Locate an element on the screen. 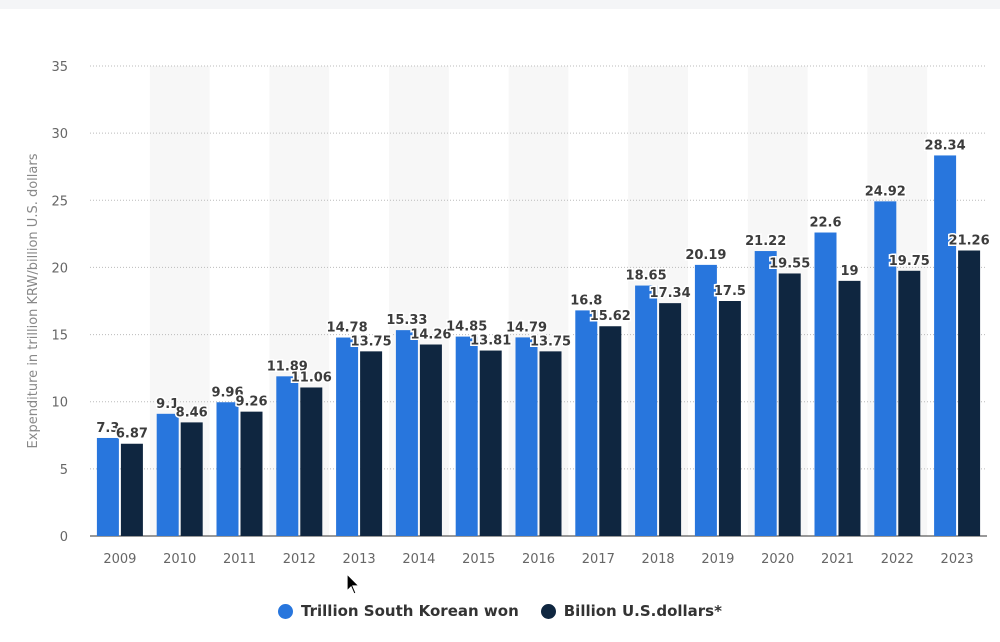 The image size is (1000, 642). x-tick-label: 2022 is located at coordinates (897, 559).